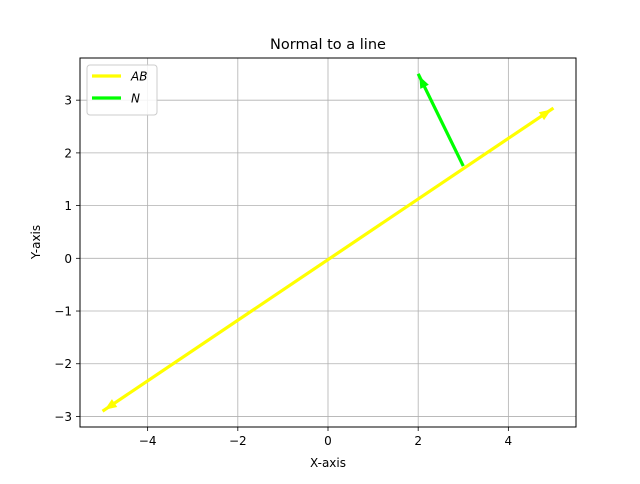 This screenshot has height=484, width=640. What do you see at coordinates (122, 90) in the screenshot?
I see `legend: AB N` at bounding box center [122, 90].